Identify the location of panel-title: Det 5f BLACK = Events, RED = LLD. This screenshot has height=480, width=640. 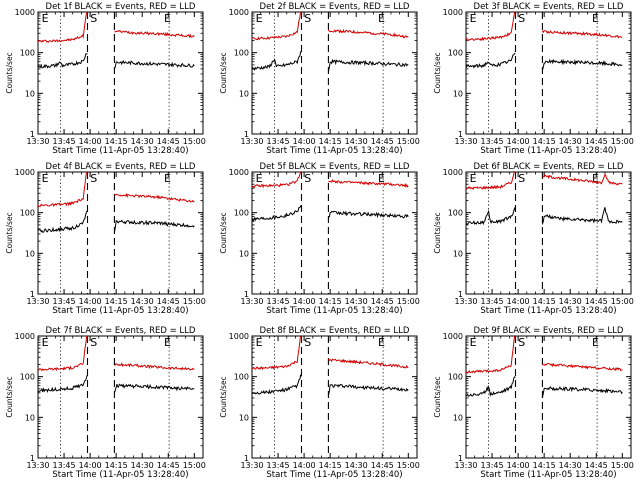
(335, 167).